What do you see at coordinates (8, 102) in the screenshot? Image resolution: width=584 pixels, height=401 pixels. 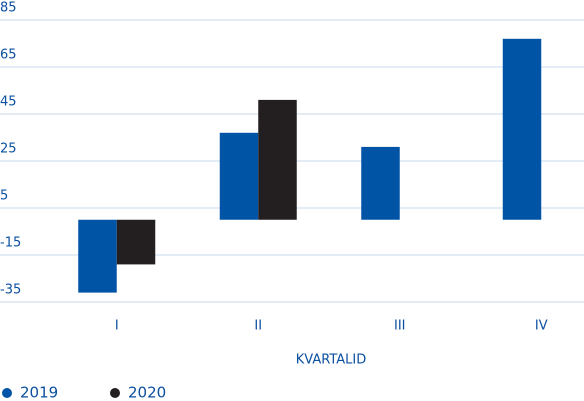 I see `y-tick-label: 45` at bounding box center [8, 102].